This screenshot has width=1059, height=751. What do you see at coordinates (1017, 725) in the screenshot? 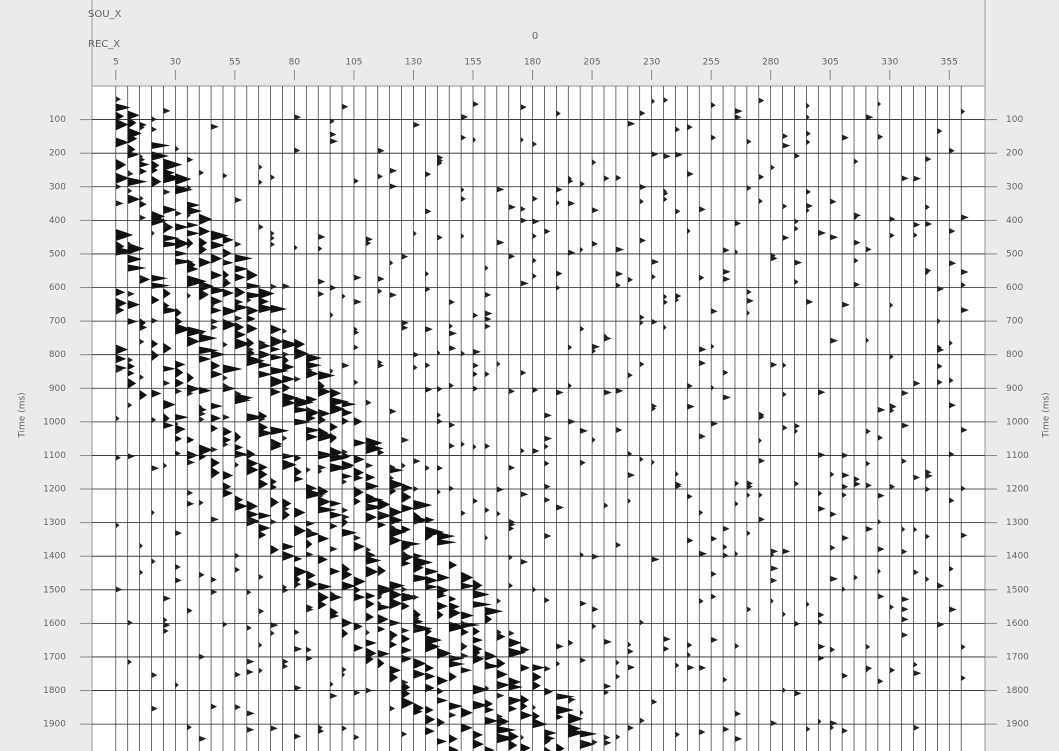
I see `y-tick-label-right: 1900` at bounding box center [1017, 725].